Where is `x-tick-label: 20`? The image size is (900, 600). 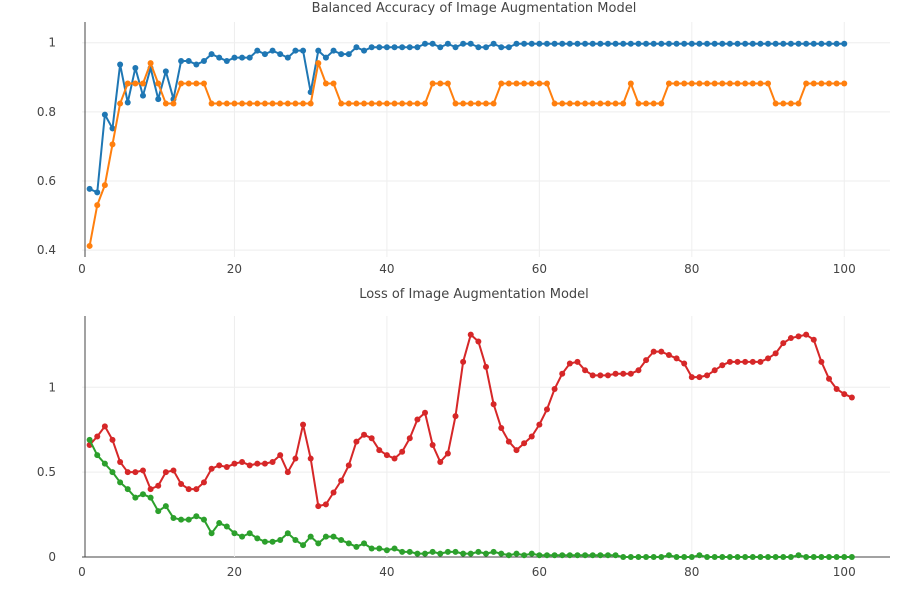
x-tick-label: 20 is located at coordinates (234, 572).